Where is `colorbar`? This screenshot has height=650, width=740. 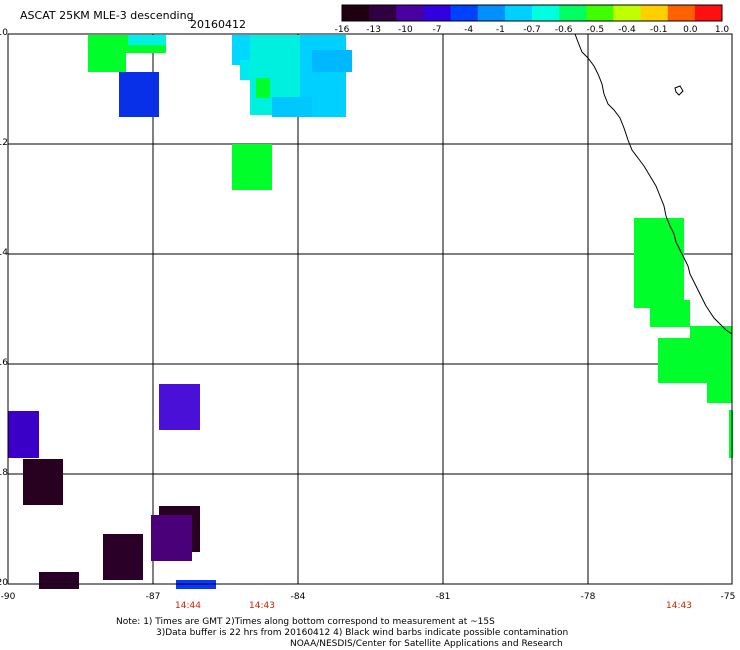
colorbar is located at coordinates (532, 13).